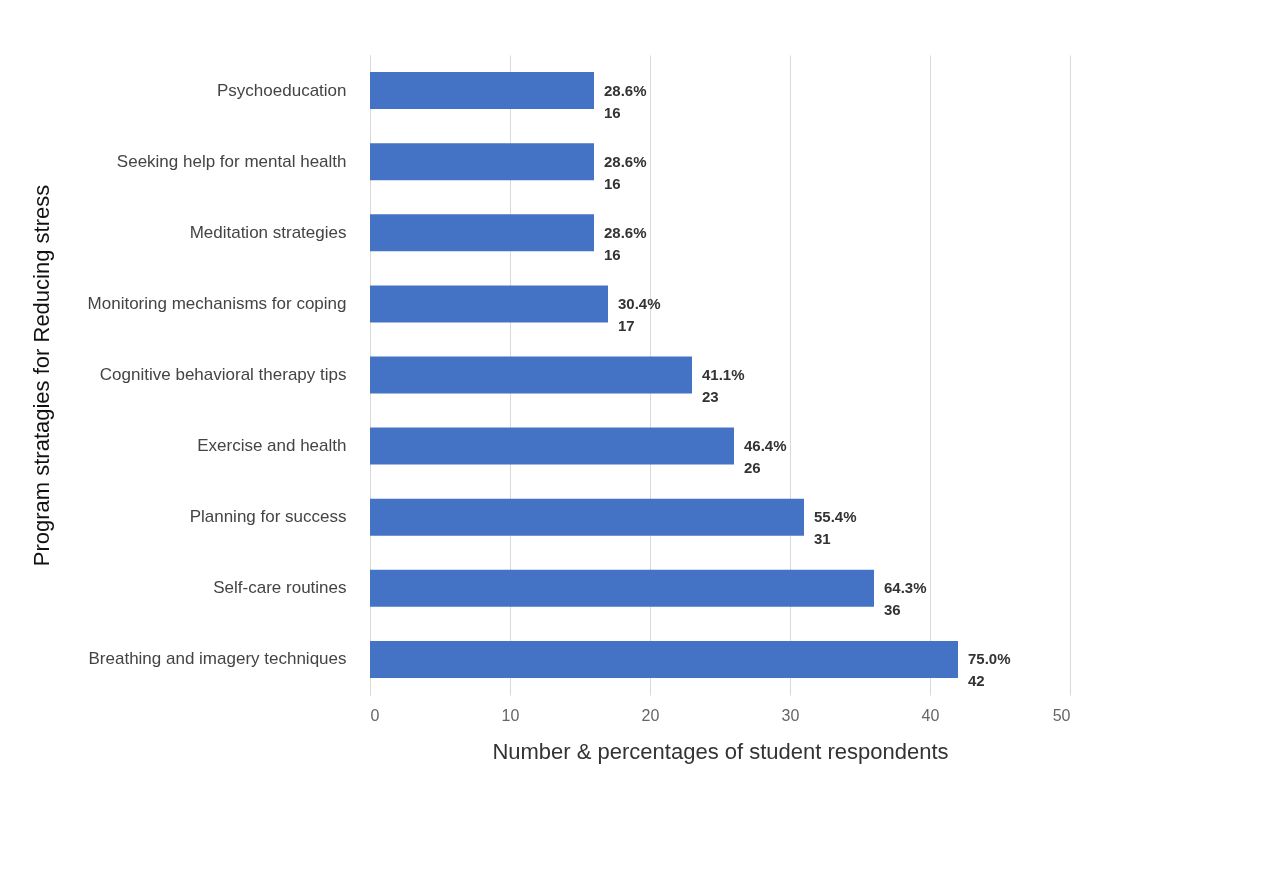 This screenshot has width=1277, height=871. Describe the element at coordinates (835, 528) in the screenshot. I see `data-label: 55.4% 31` at that location.